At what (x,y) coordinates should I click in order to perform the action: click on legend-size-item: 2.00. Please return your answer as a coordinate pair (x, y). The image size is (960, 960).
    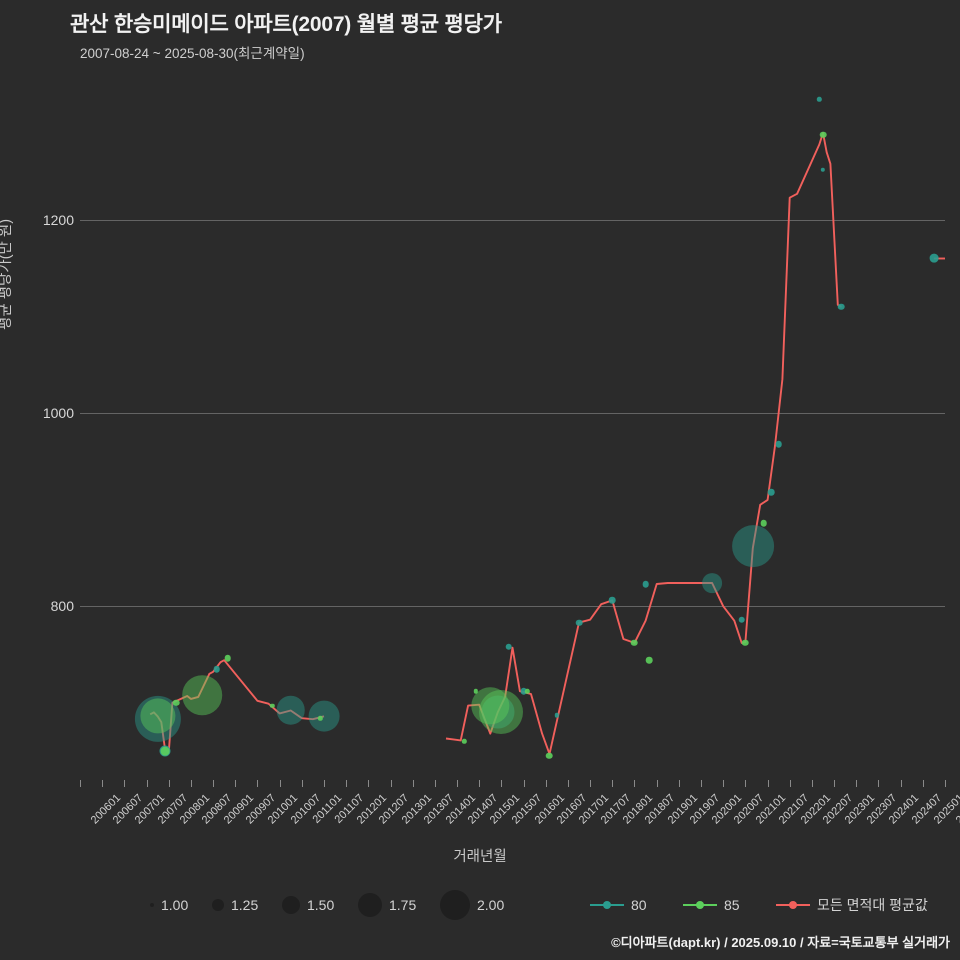
    Looking at the image, I should click on (472, 905).